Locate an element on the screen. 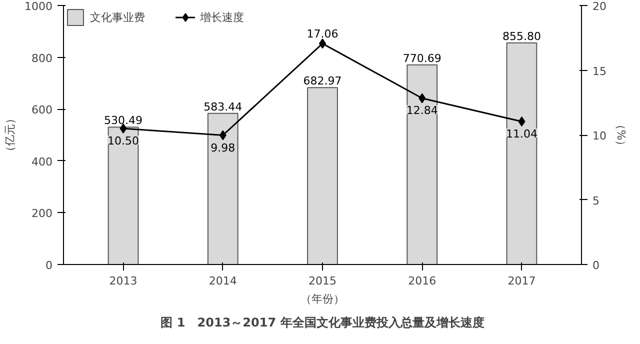 This screenshot has width=640, height=344. y2-tick-label: 0 is located at coordinates (596, 265).